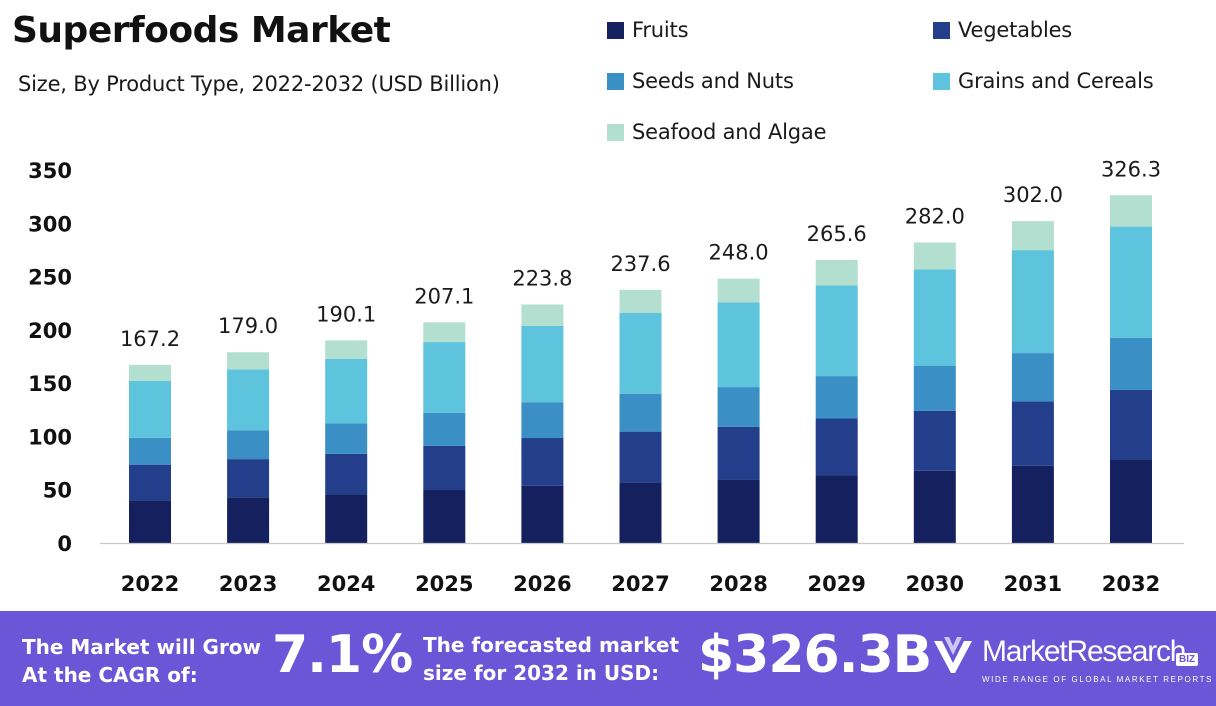 The image size is (1216, 706). I want to click on market-research-logo-icon, so click(953, 655).